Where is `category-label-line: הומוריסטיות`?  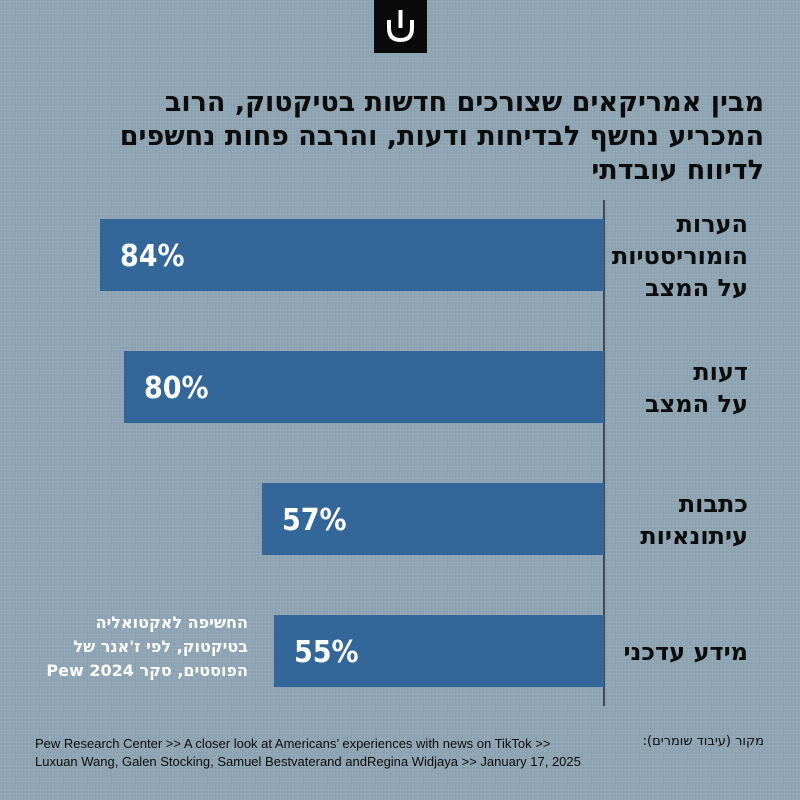 category-label-line: הומוריסטיות is located at coordinates (680, 256).